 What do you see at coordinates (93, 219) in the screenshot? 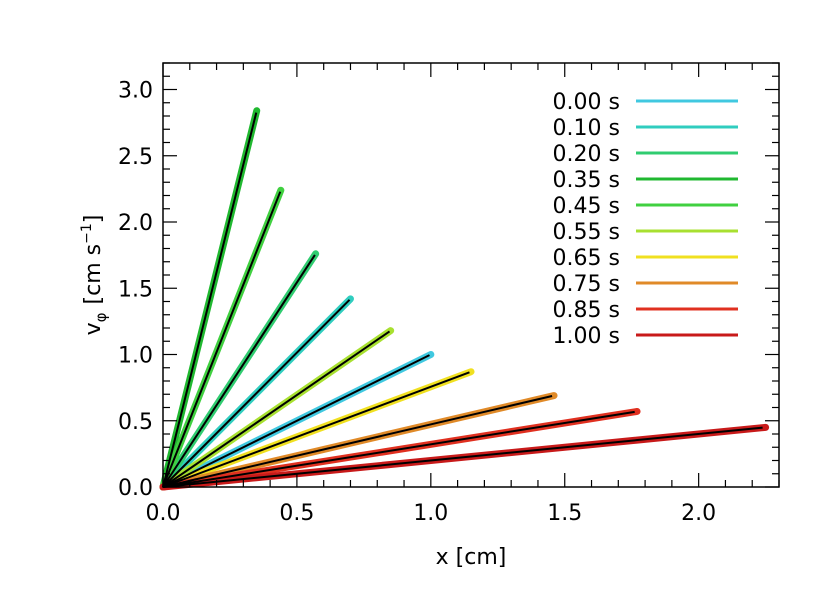
I see `y-axis-close-bracket: ]` at bounding box center [93, 219].